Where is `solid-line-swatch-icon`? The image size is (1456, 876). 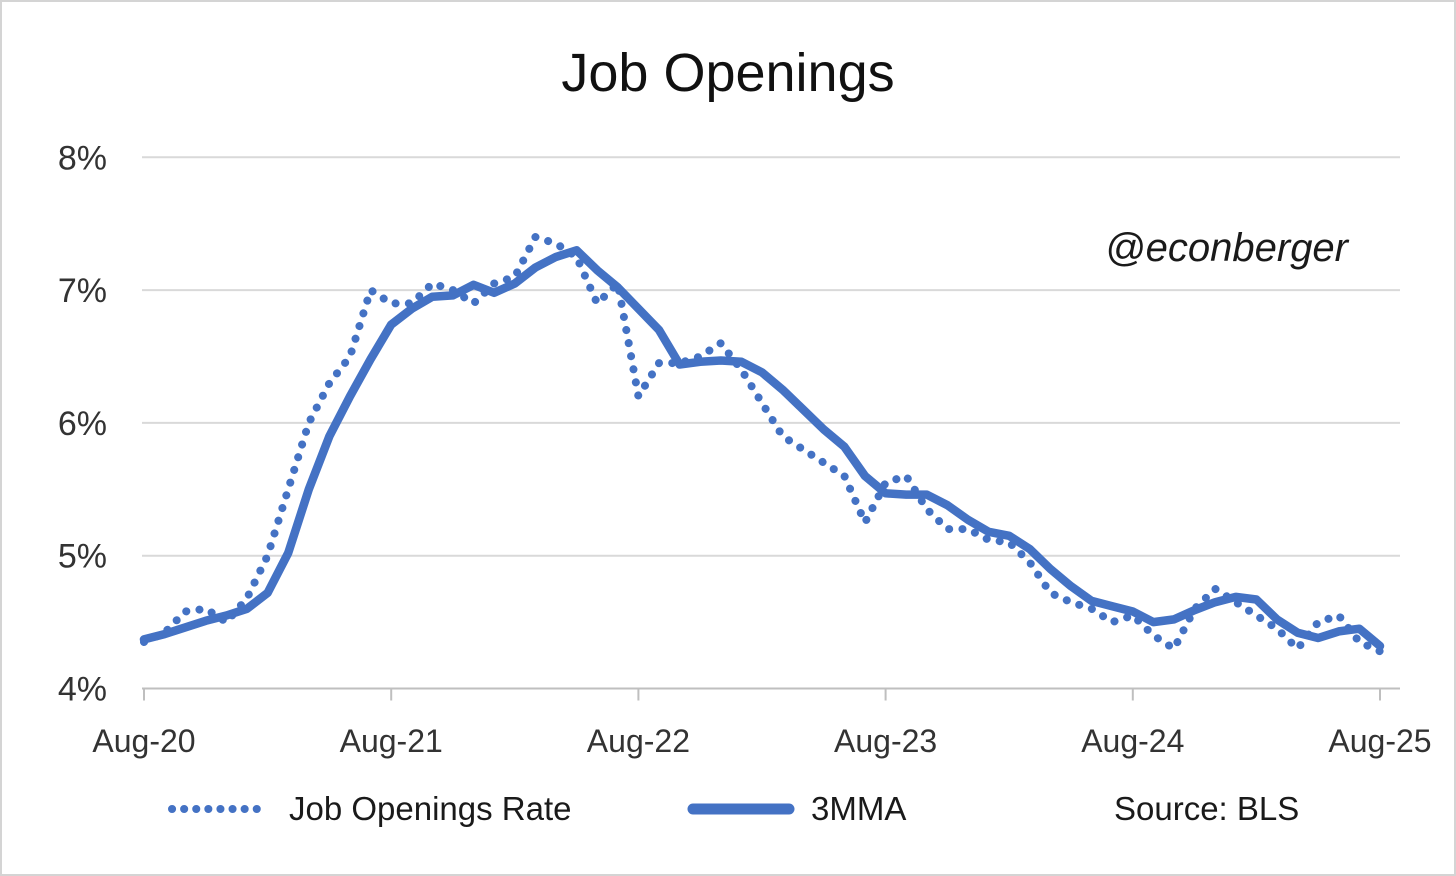
solid-line-swatch-icon is located at coordinates (741, 809).